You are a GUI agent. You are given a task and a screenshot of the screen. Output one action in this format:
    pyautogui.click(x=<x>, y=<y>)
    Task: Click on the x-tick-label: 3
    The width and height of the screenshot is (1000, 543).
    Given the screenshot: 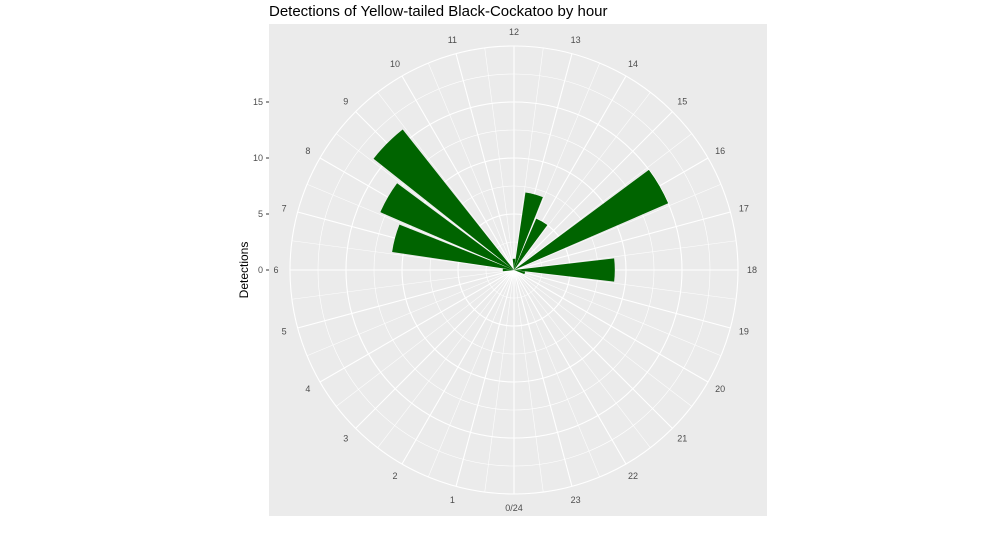 What is the action you would take?
    pyautogui.click(x=345, y=438)
    